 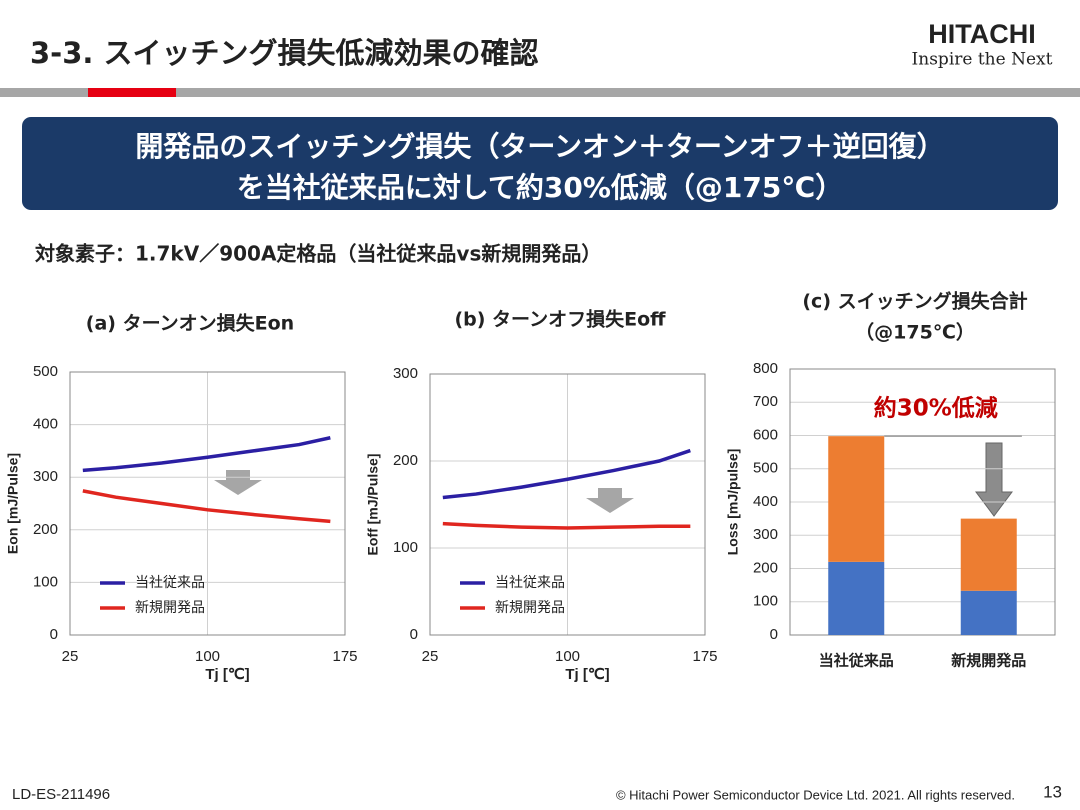 I want to click on x-tick-label: 当社従来品, so click(x=856, y=661).